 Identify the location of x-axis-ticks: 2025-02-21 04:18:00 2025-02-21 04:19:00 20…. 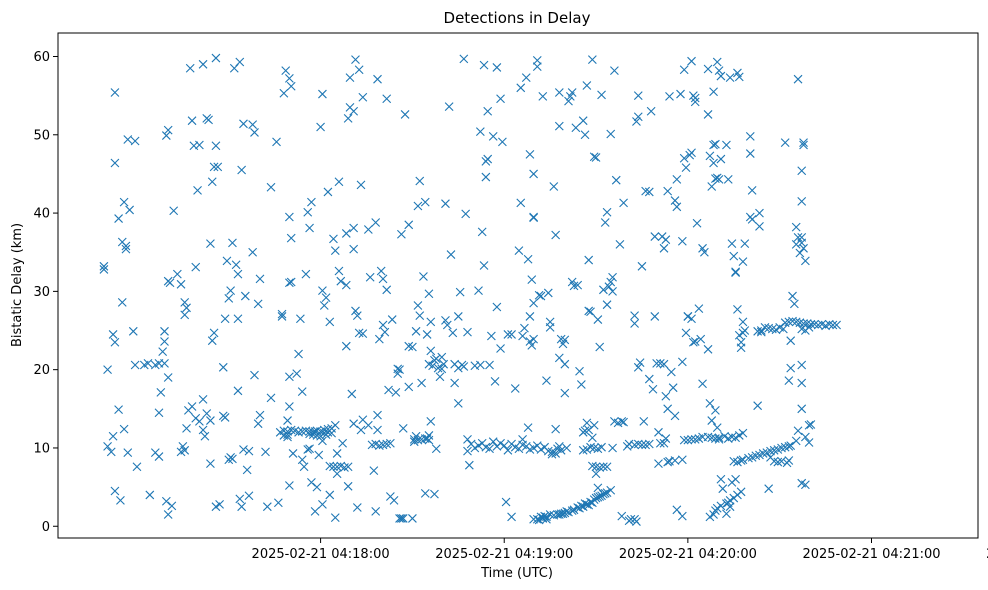
(620, 550).